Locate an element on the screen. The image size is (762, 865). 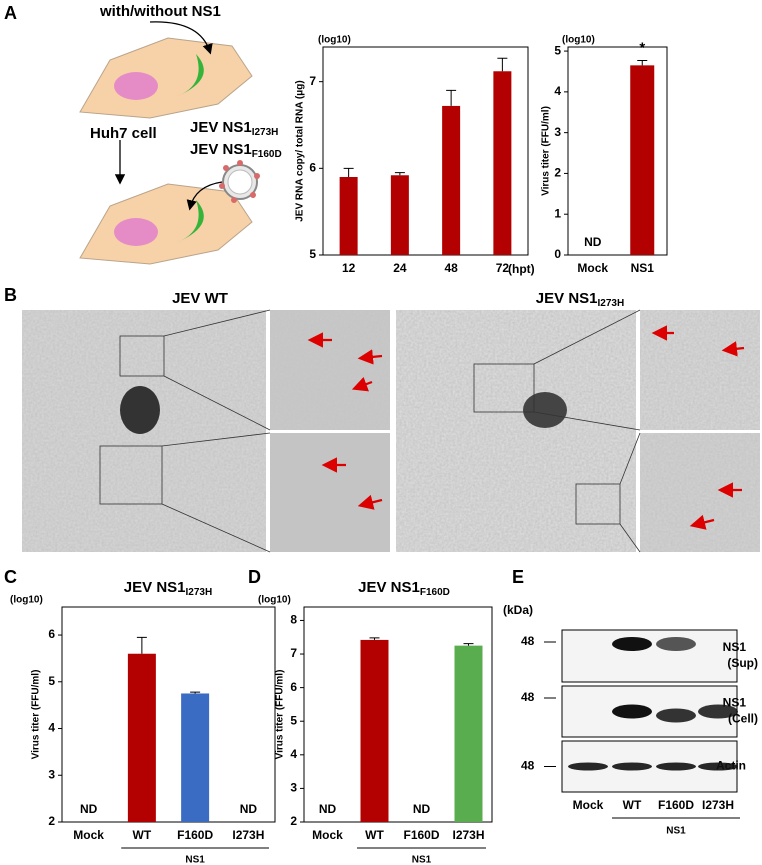
y-tick-label: 0 is located at coordinates (557, 254).